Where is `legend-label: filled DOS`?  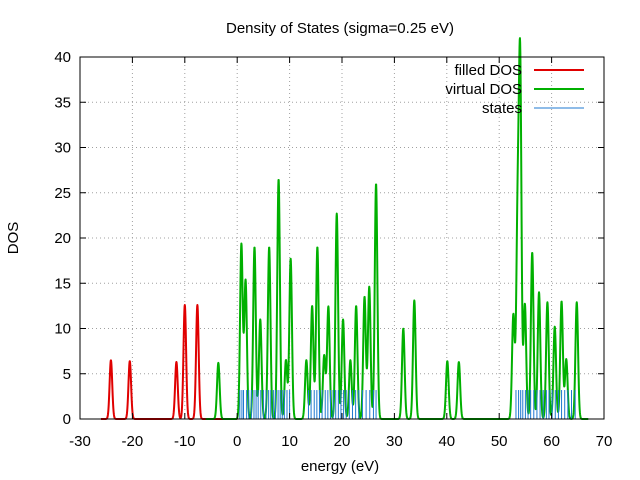
legend-label: filled DOS is located at coordinates (488, 70).